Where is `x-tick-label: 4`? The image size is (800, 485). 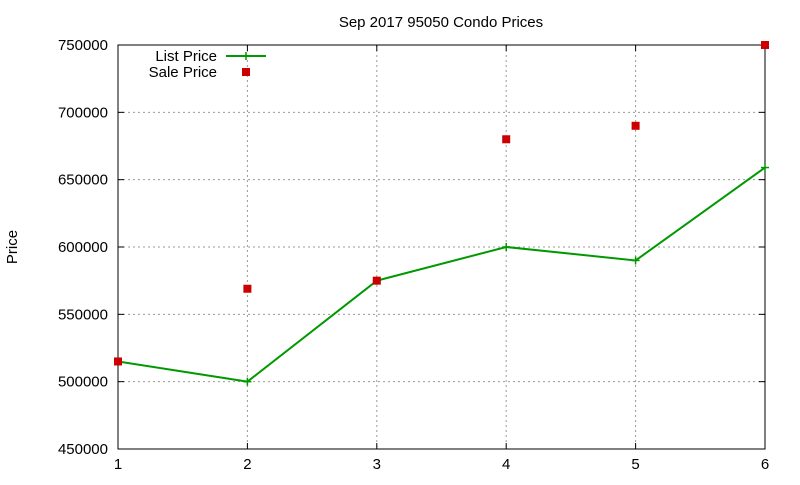
x-tick-label: 4 is located at coordinates (506, 464).